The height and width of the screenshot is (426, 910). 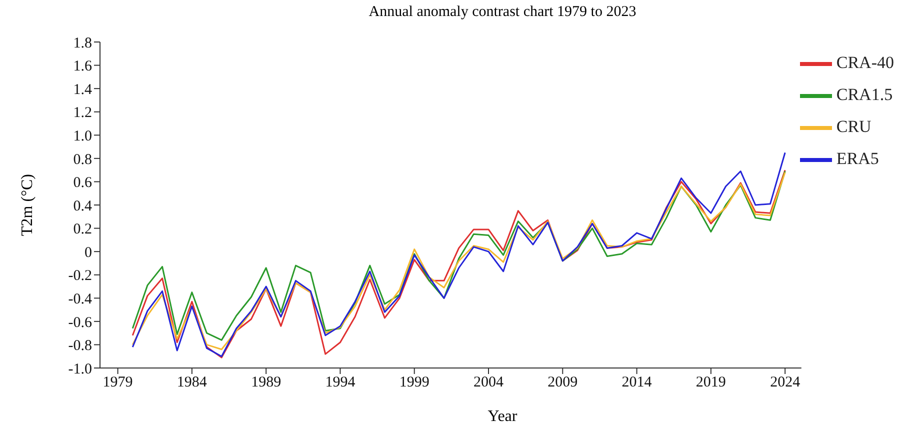 I want to click on chart-title: Annual anomaly contrast chart 1979 to 2023, so click(x=503, y=12).